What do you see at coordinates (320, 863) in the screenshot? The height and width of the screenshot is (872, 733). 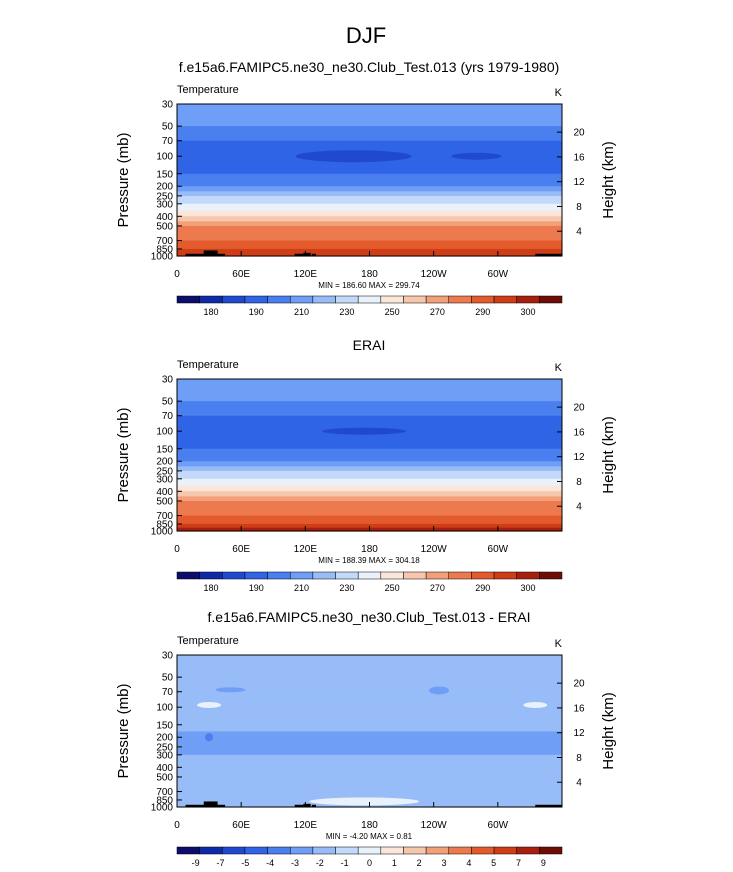 I see `colorbar-label: -2` at bounding box center [320, 863].